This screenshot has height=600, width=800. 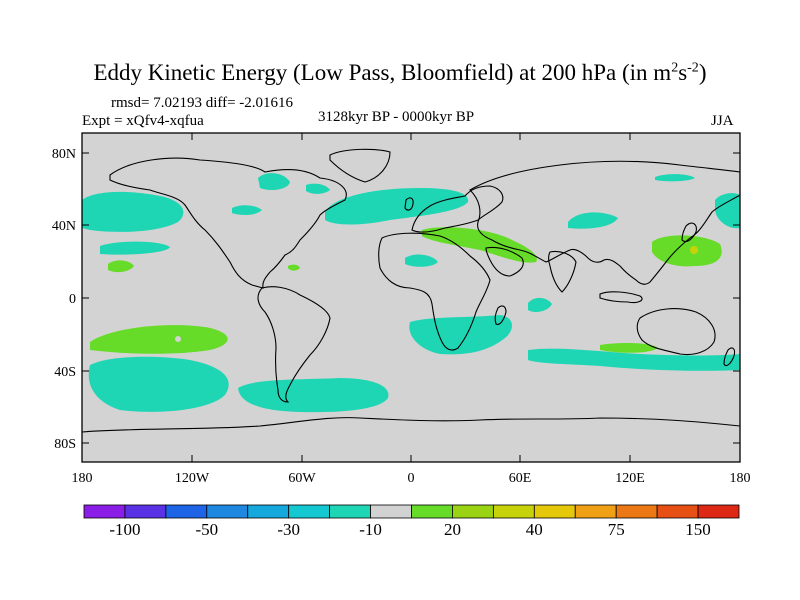 What do you see at coordinates (621, 297) in the screenshot?
I see `coastline-indonesia` at bounding box center [621, 297].